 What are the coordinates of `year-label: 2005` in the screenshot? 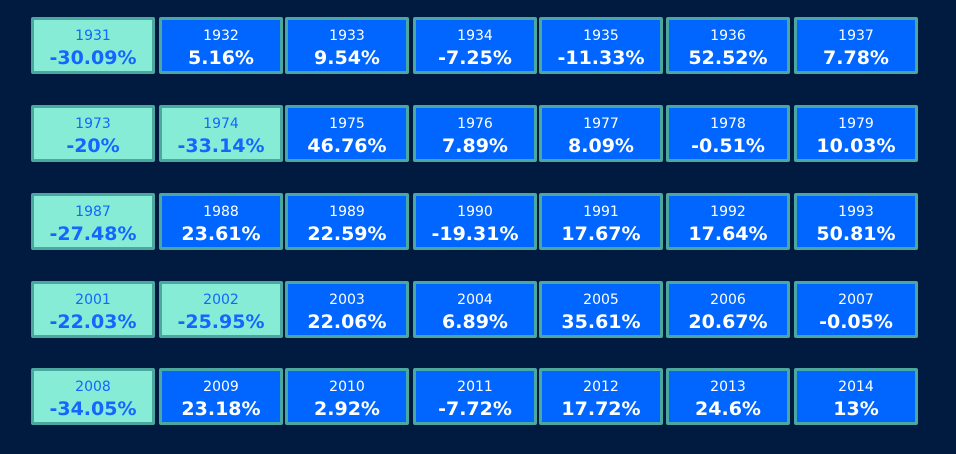 It's located at (601, 300).